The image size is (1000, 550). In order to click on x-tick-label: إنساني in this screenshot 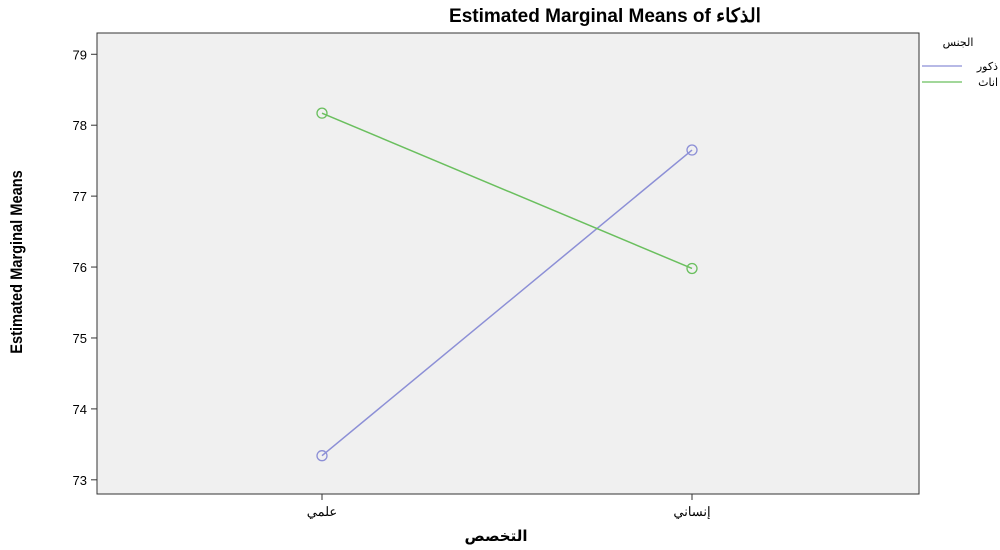, I will do `click(691, 512)`.